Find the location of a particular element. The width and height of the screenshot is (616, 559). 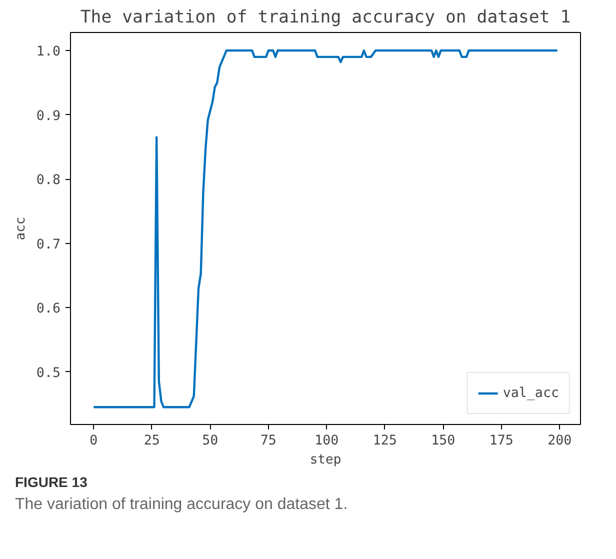

caption: FIGURE 13 is located at coordinates (51, 482).